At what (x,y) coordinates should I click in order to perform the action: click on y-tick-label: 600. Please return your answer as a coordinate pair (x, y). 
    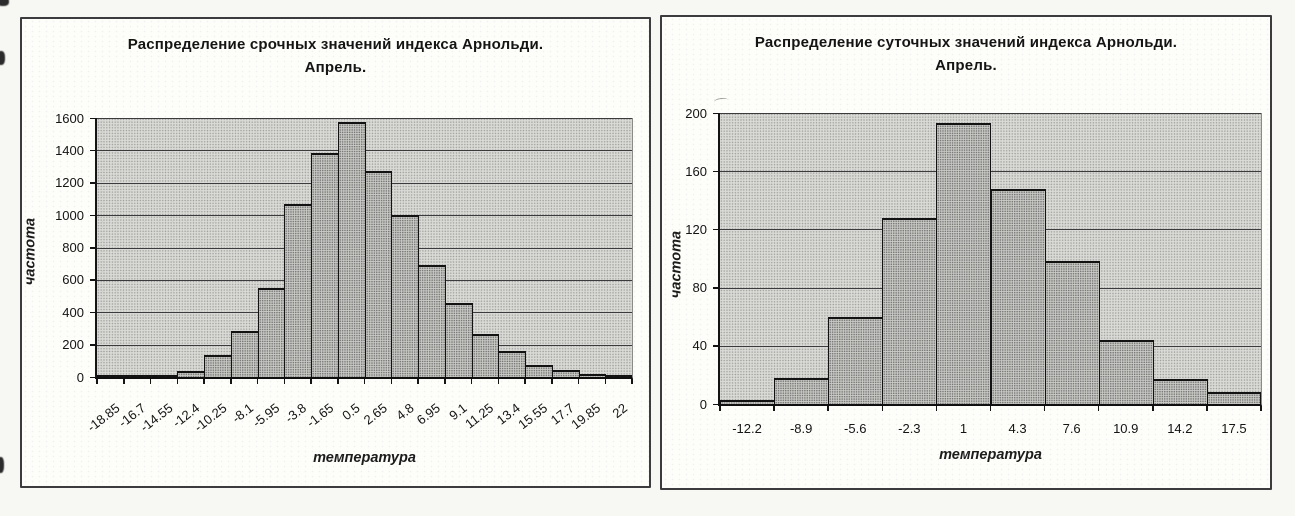
    Looking at the image, I should click on (73, 280).